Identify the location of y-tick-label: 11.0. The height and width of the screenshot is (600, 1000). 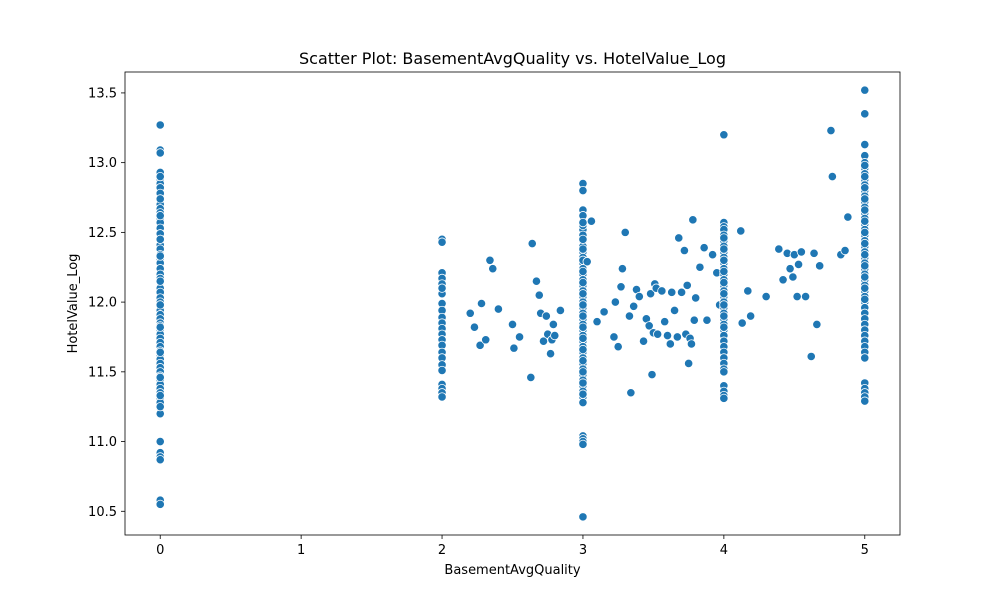
(102, 442).